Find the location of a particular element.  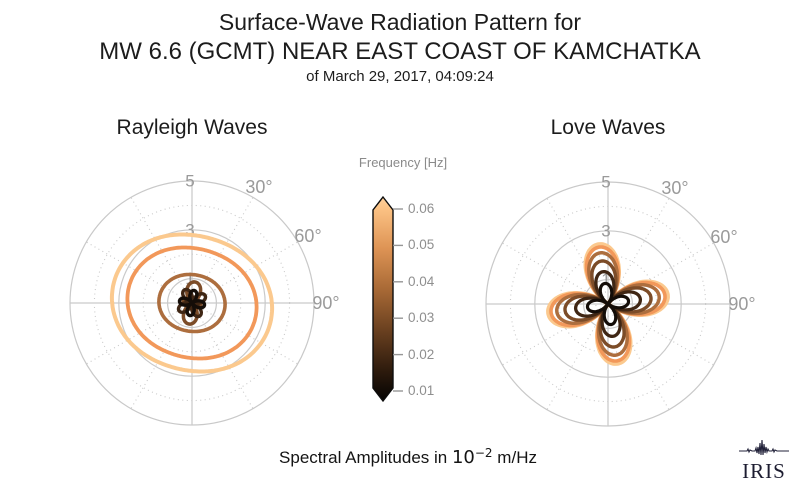

colorbar-tick-label: 0.03 is located at coordinates (421, 318).